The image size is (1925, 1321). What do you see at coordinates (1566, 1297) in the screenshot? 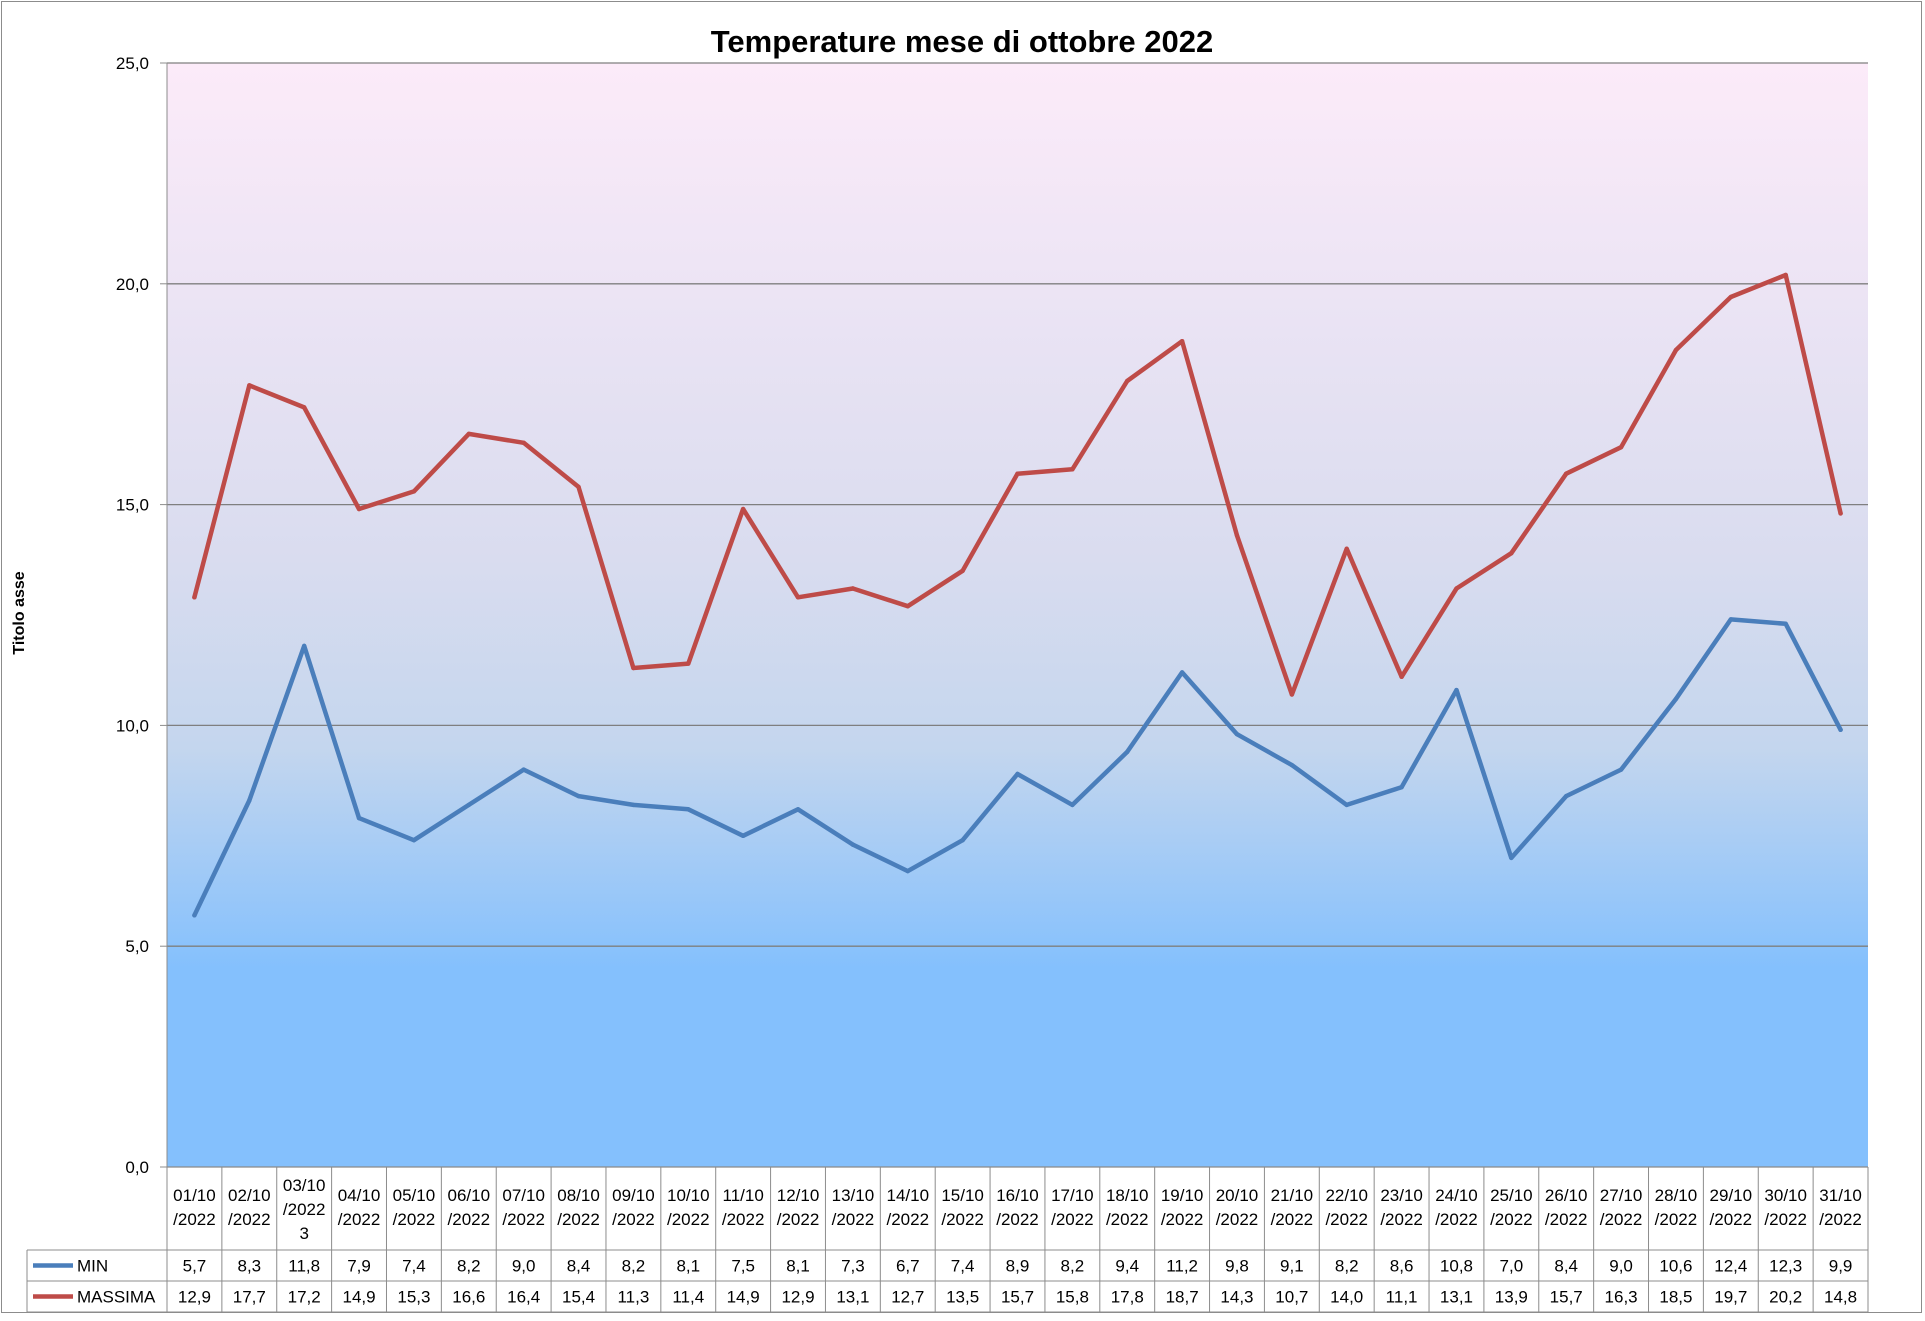
I see `data-table-cell: 15,7` at bounding box center [1566, 1297].